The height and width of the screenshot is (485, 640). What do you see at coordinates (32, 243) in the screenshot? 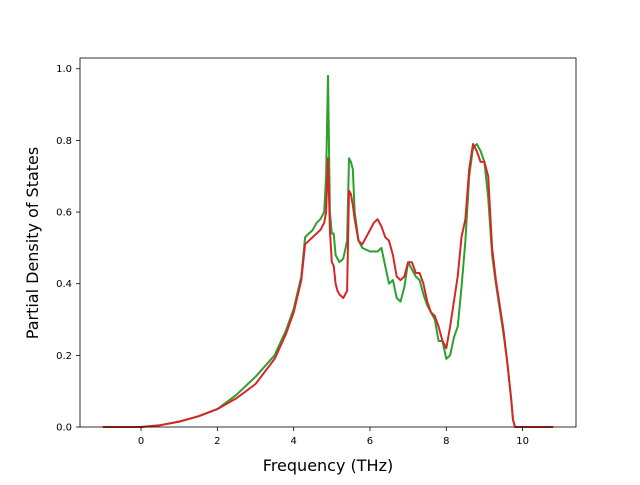
I see `y-axis-label: Partial Density of States` at bounding box center [32, 243].